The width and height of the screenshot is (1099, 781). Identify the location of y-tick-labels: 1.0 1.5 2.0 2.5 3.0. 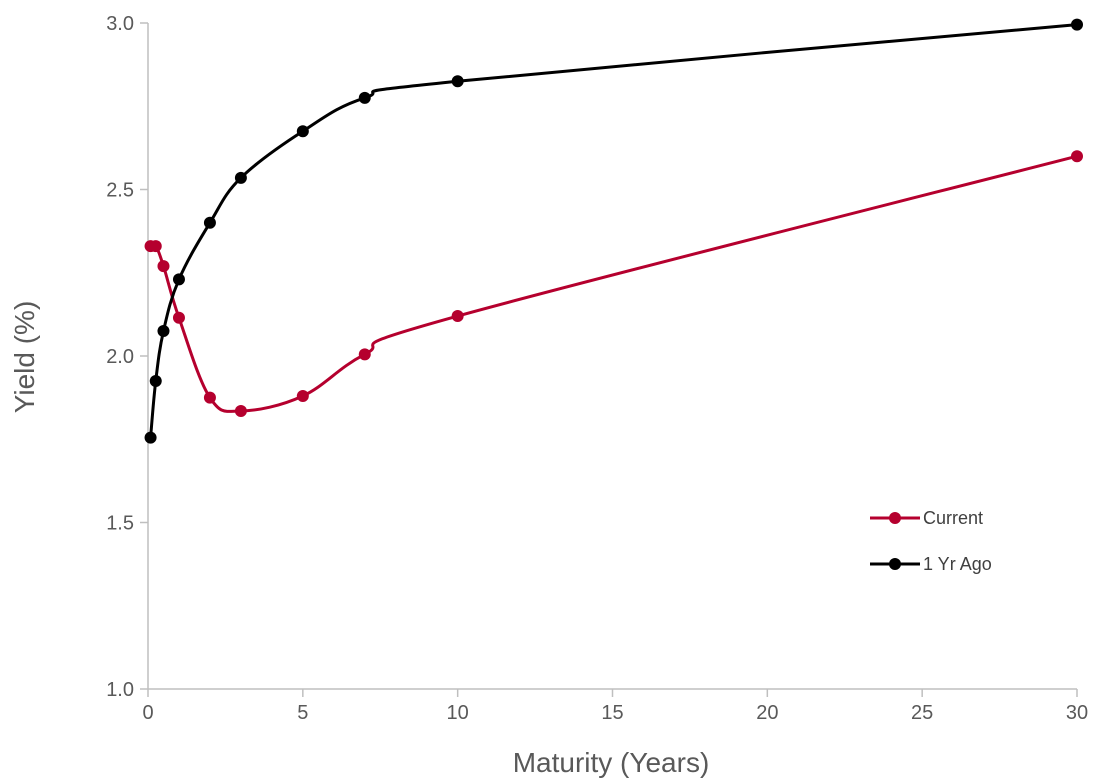
(120, 357).